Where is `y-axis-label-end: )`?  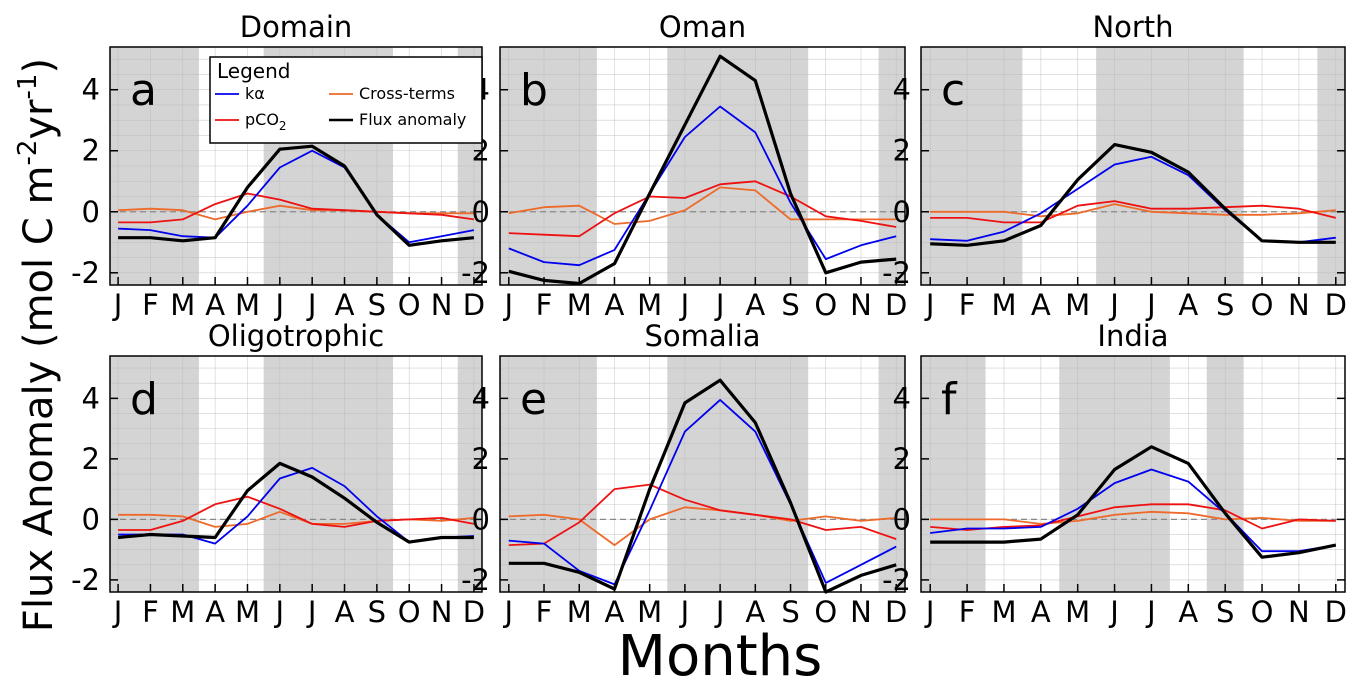 y-axis-label-end: ) is located at coordinates (39, 66).